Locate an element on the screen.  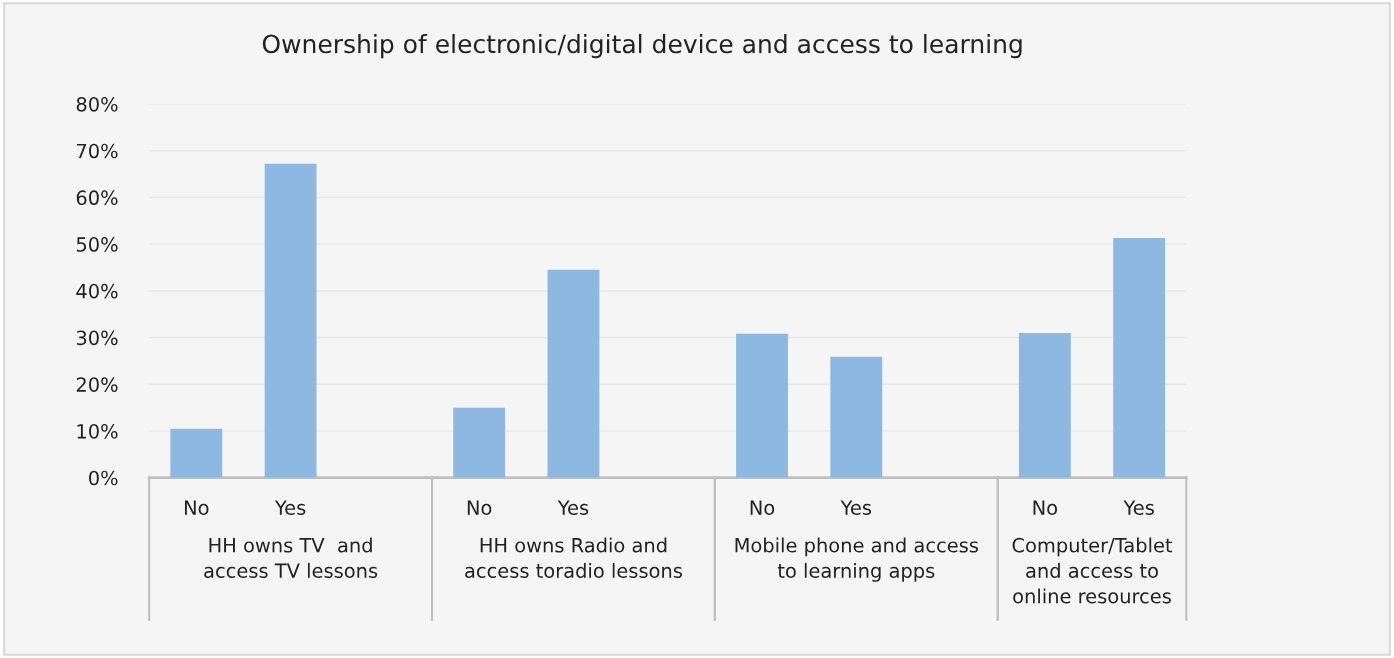
y-tick-label: 0% is located at coordinates (103, 478).